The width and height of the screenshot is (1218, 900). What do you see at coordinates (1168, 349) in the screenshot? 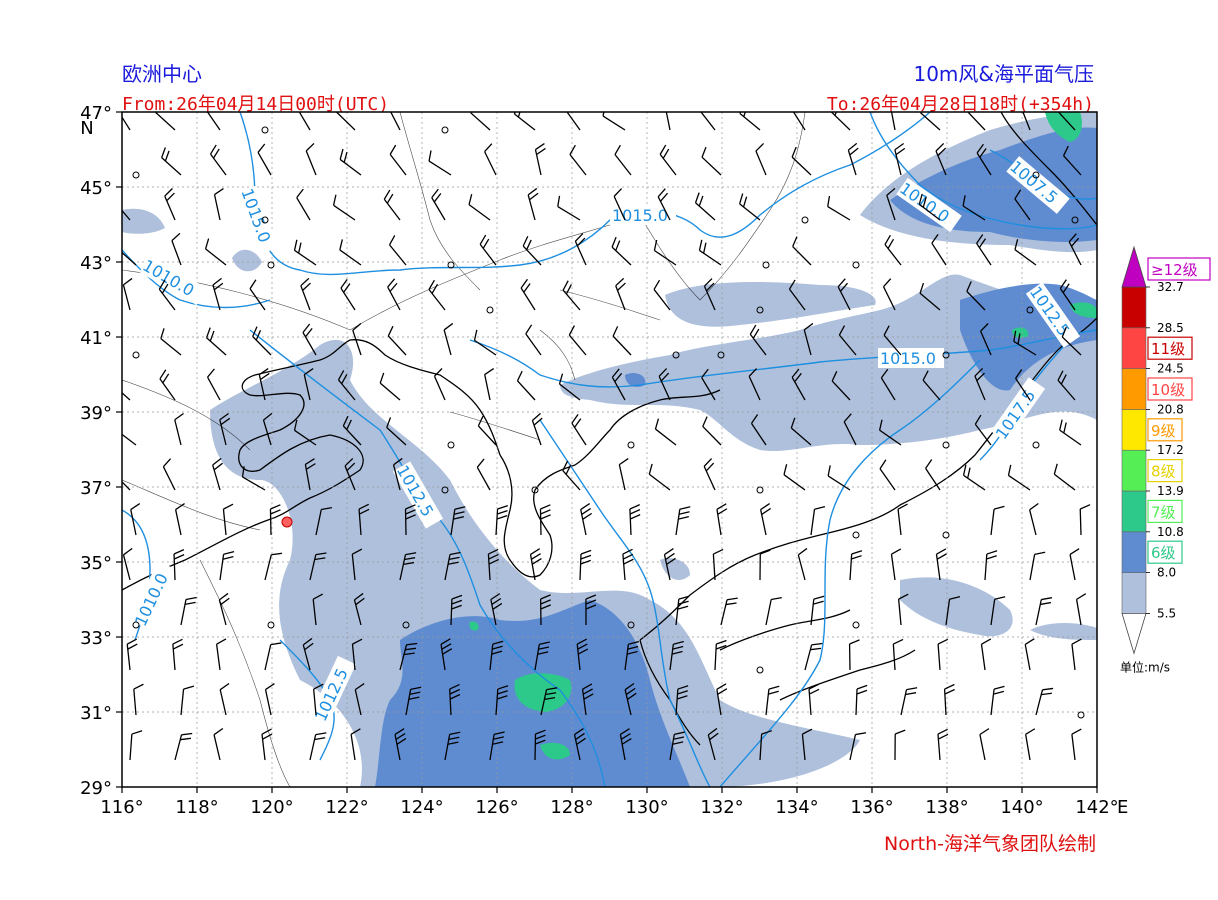
I see `colorbar-level-label: 11级` at bounding box center [1168, 349].